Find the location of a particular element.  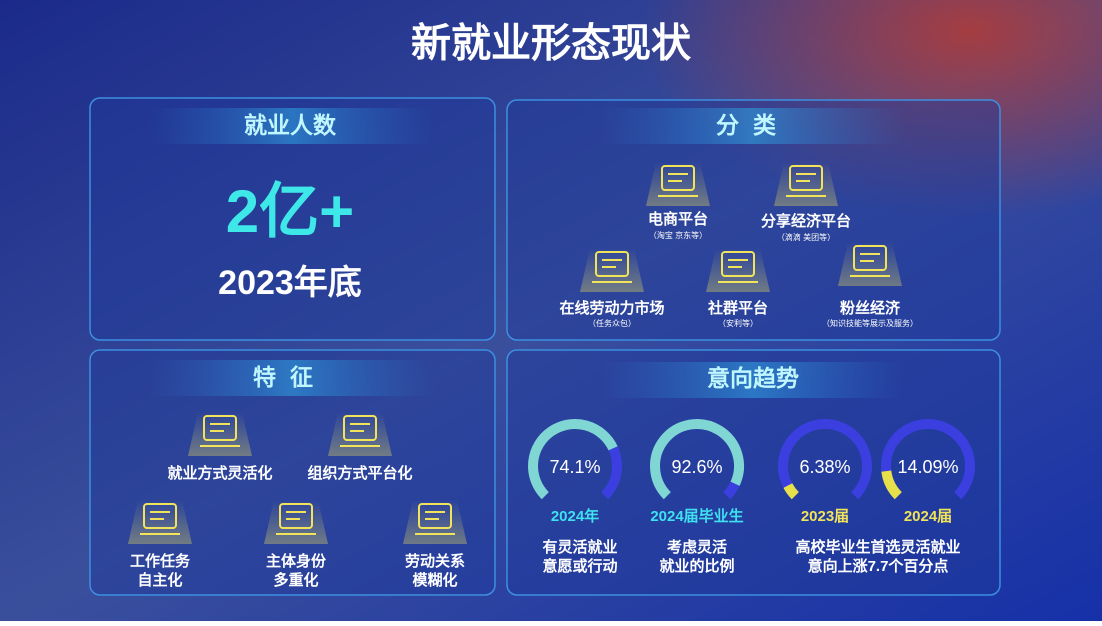

gauge-year: 2024年 is located at coordinates (575, 516).